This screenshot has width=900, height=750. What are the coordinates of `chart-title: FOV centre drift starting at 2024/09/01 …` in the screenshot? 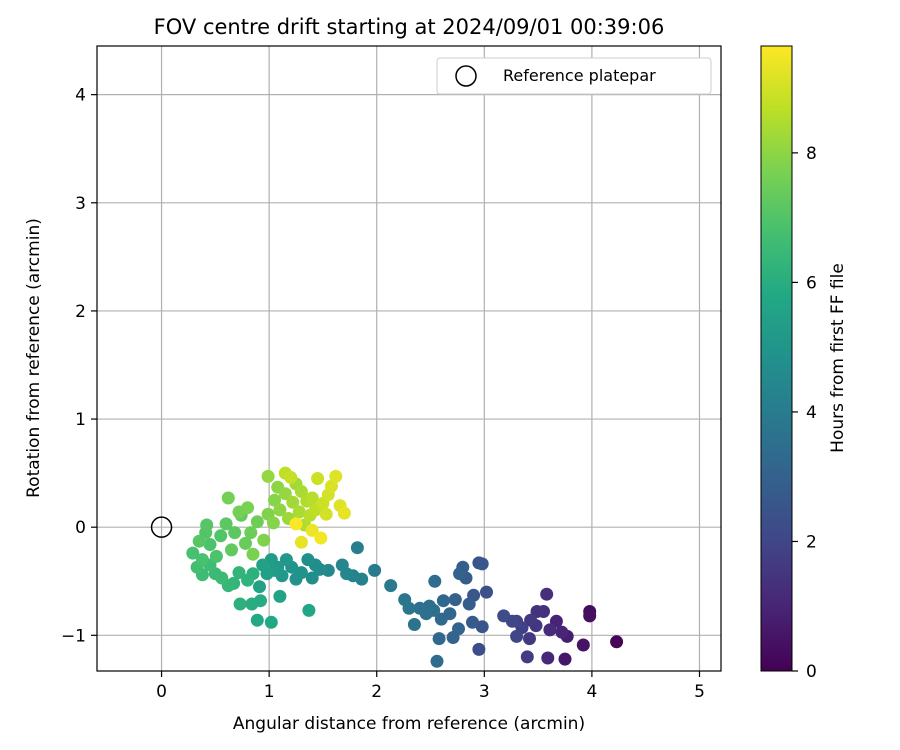 It's located at (409, 27).